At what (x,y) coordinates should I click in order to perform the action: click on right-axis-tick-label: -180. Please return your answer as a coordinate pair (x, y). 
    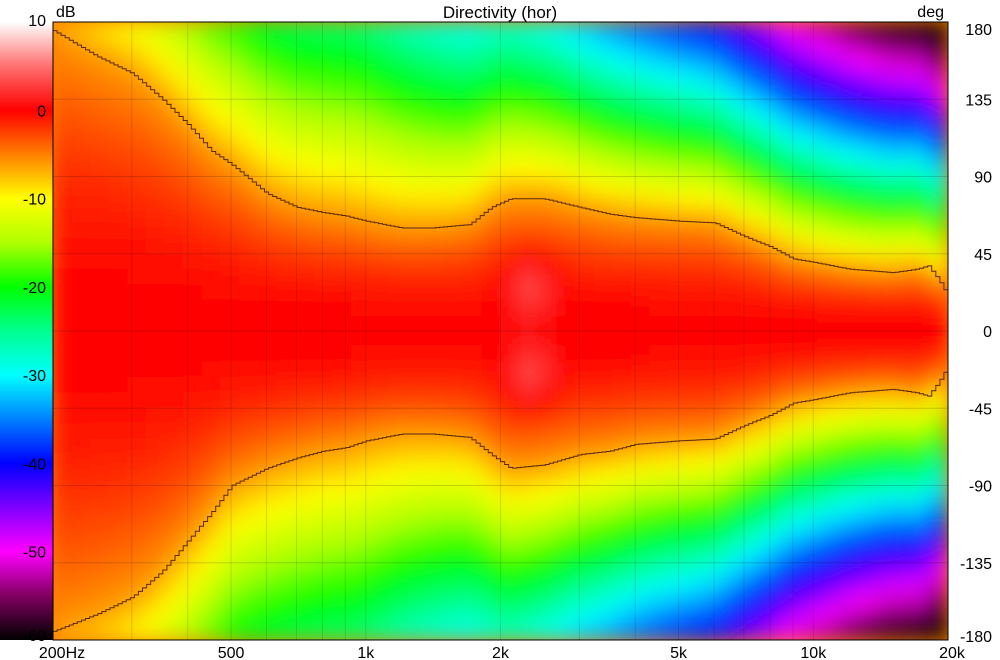
    Looking at the image, I should click on (976, 637).